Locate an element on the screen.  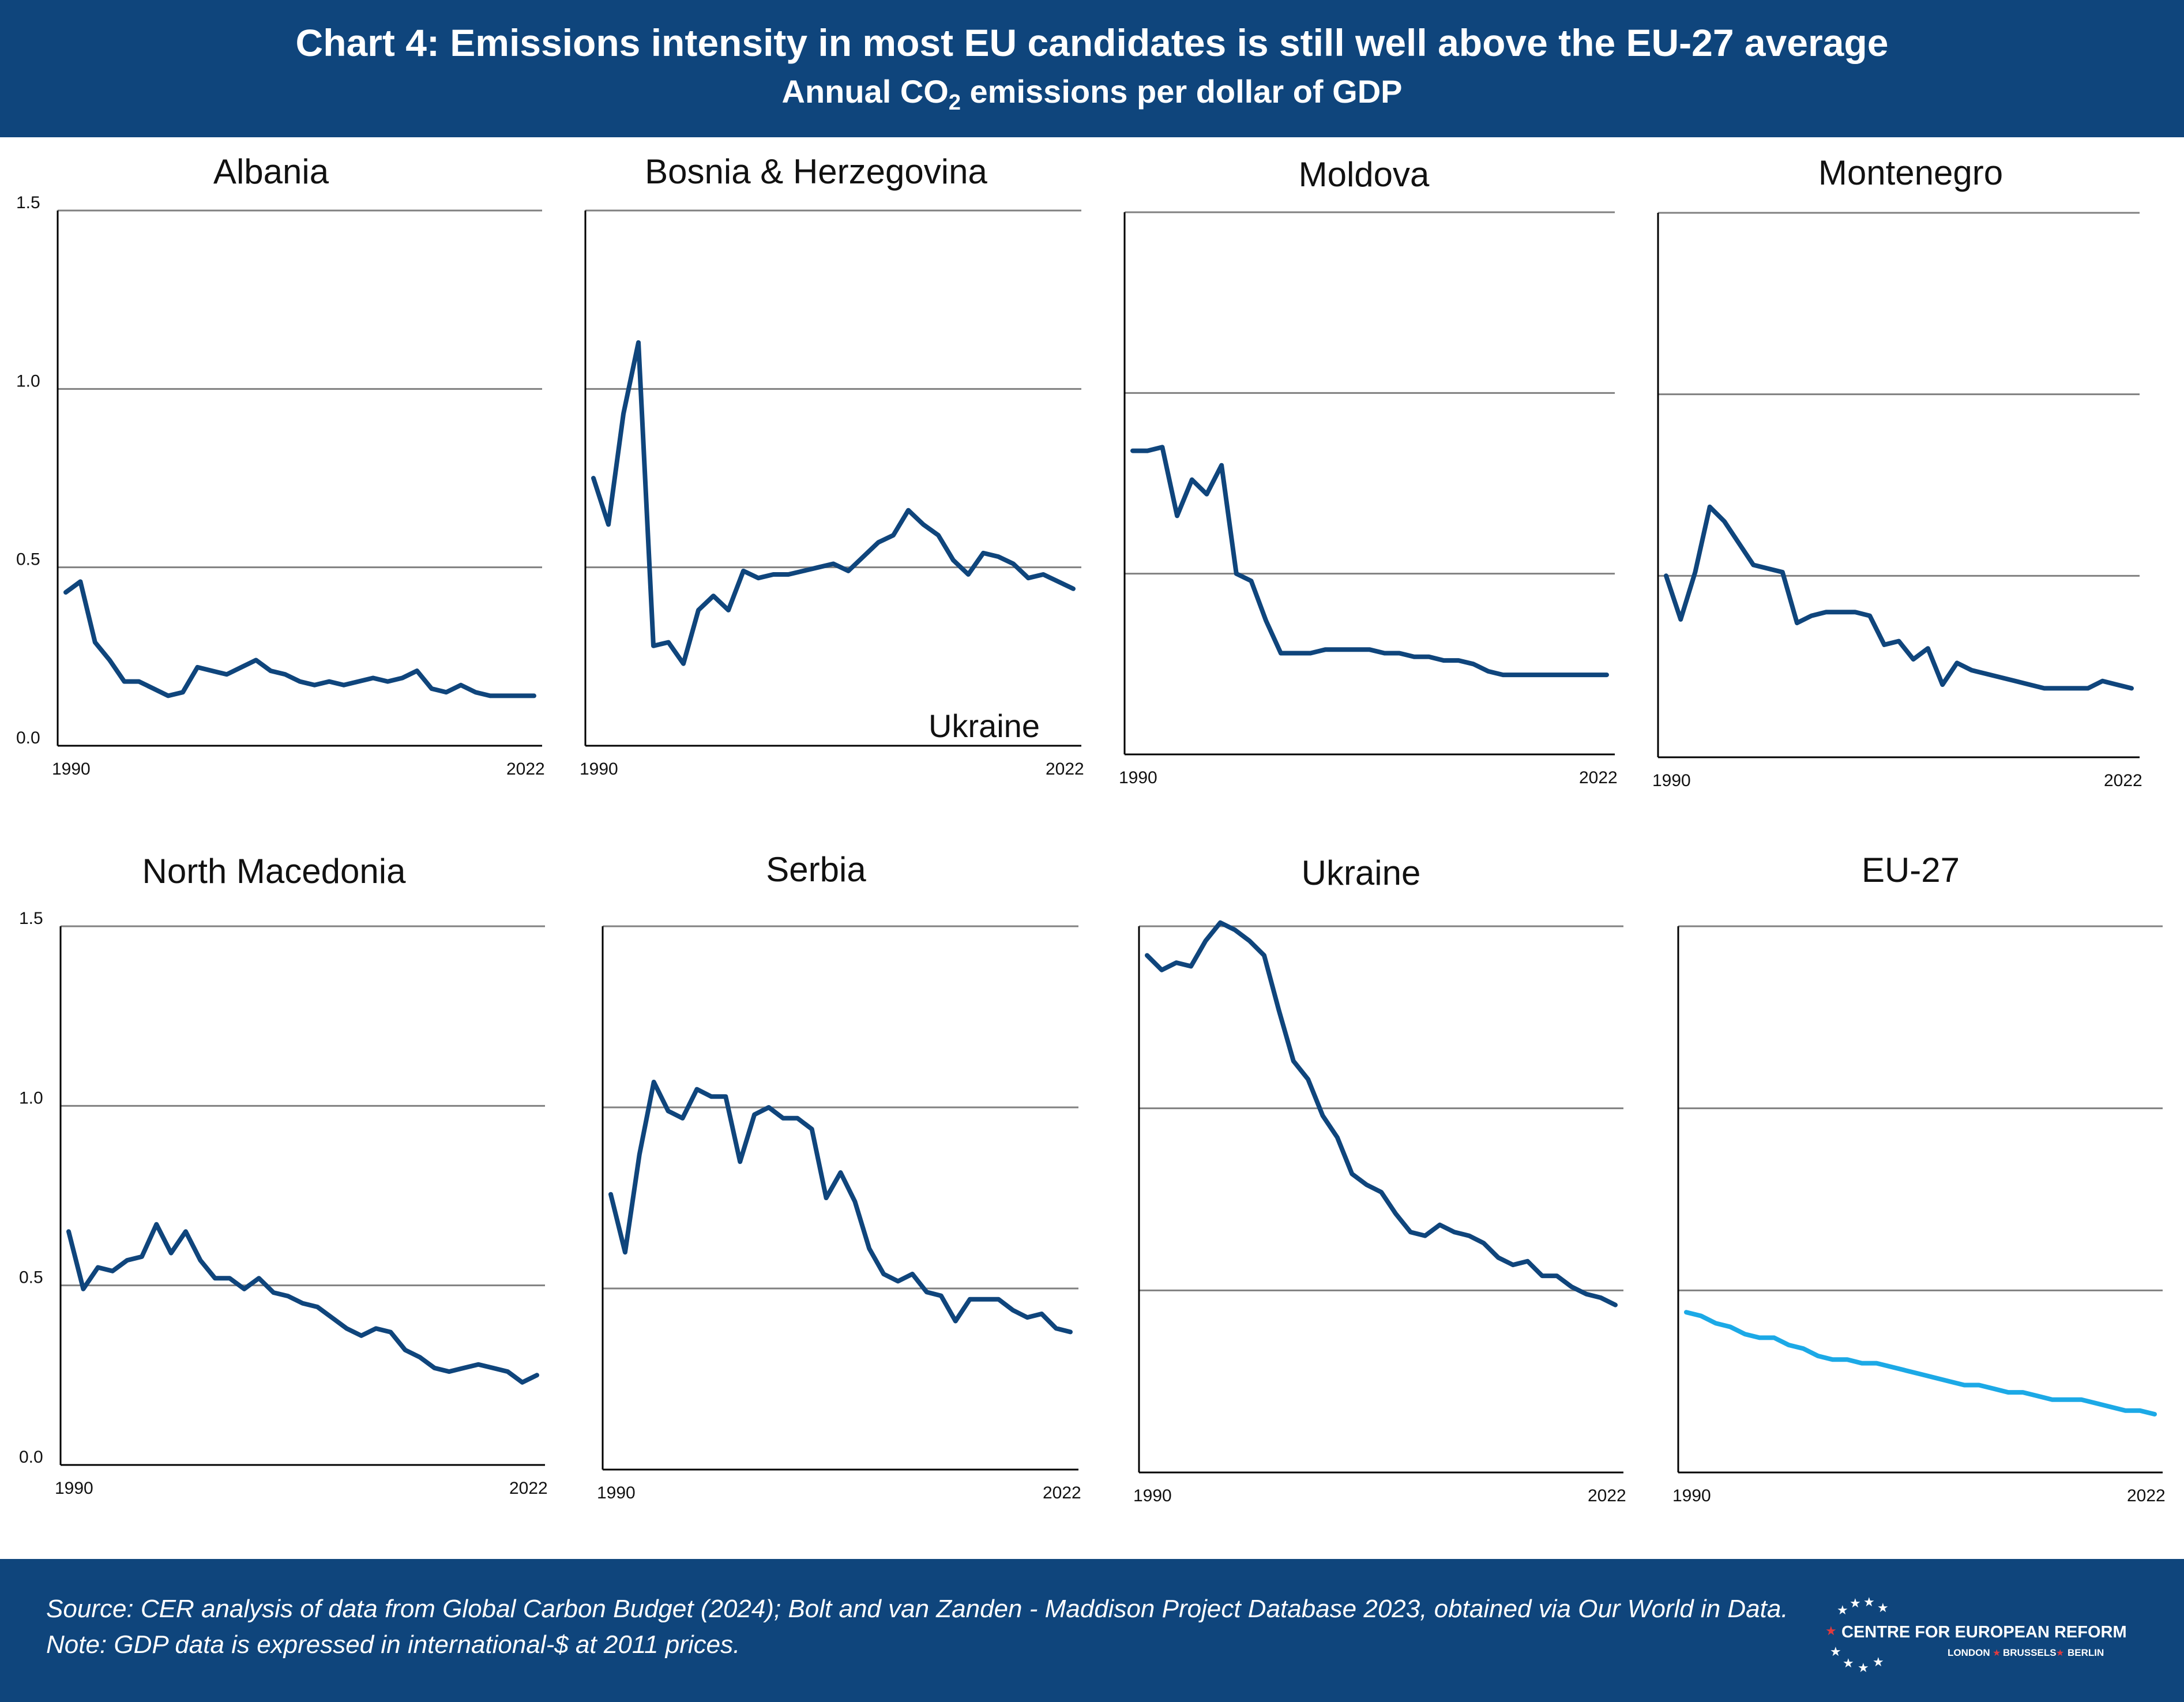
logo-city-london: LONDON is located at coordinates (1969, 1652).